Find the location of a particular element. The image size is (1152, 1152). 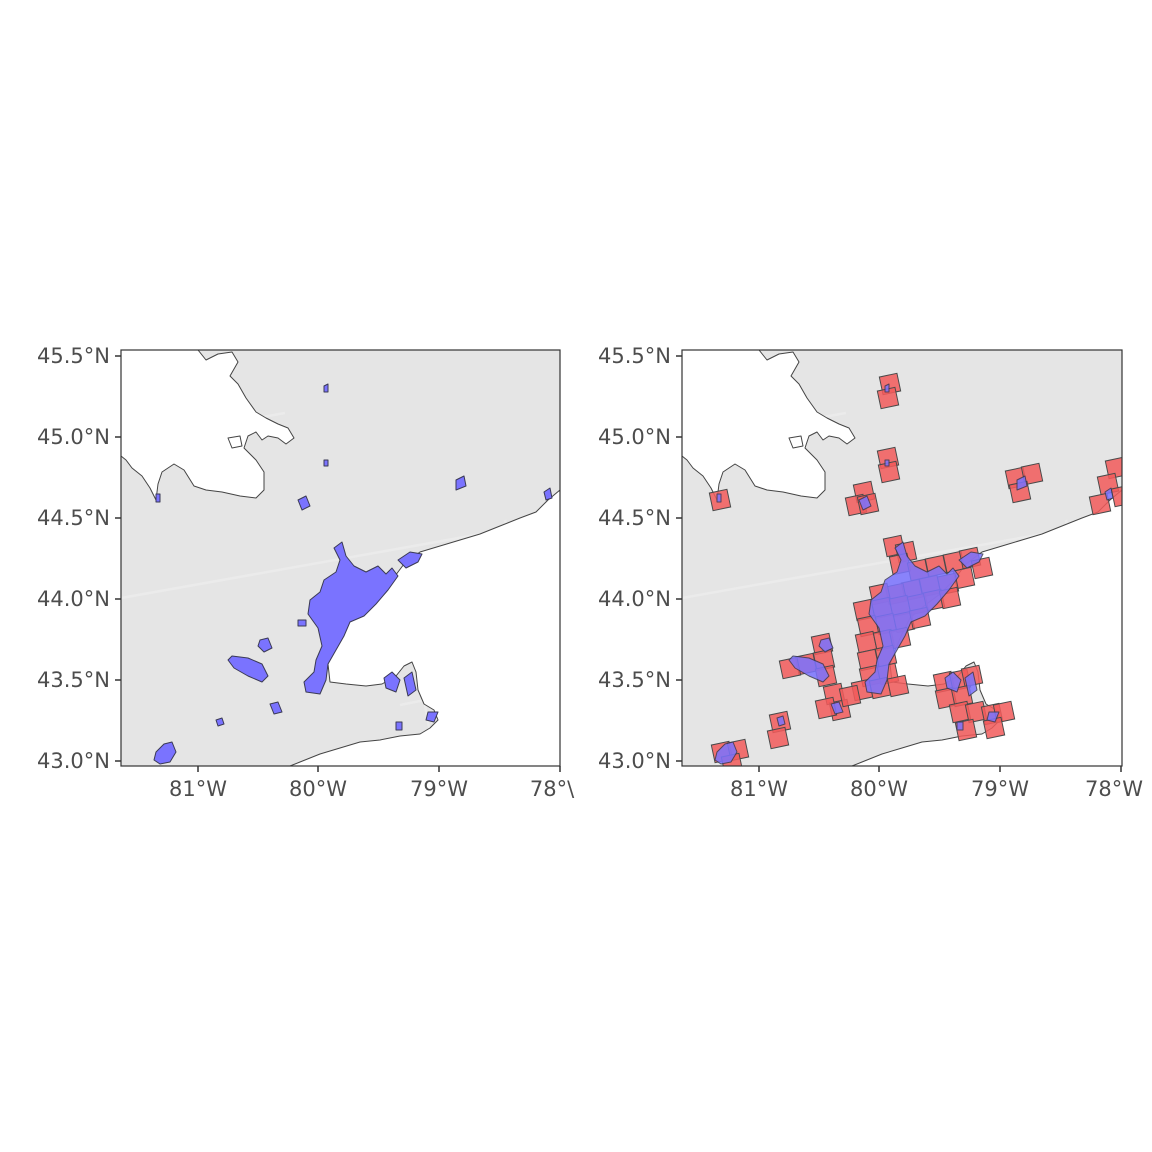

x-axis: 81°W 80°W 79°W 78°W is located at coordinates (936, 783).